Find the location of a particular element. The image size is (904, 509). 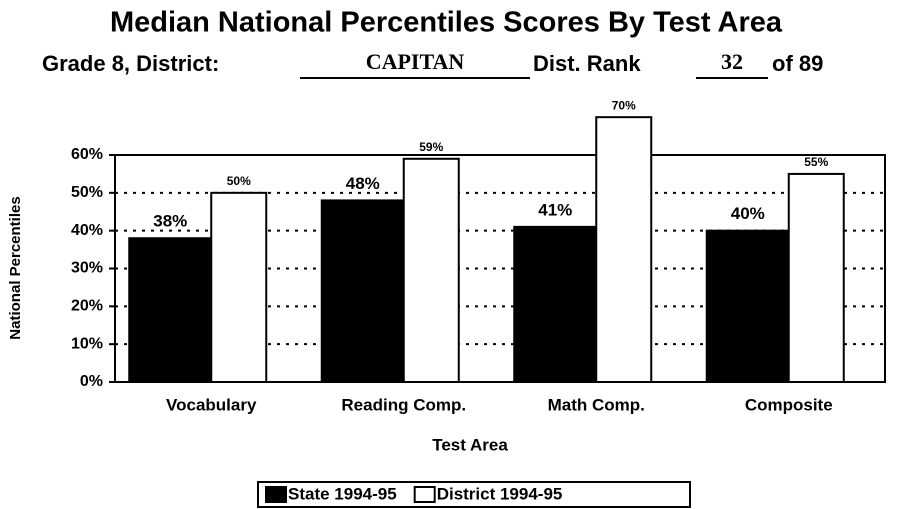

rank: 32 is located at coordinates (732, 61).